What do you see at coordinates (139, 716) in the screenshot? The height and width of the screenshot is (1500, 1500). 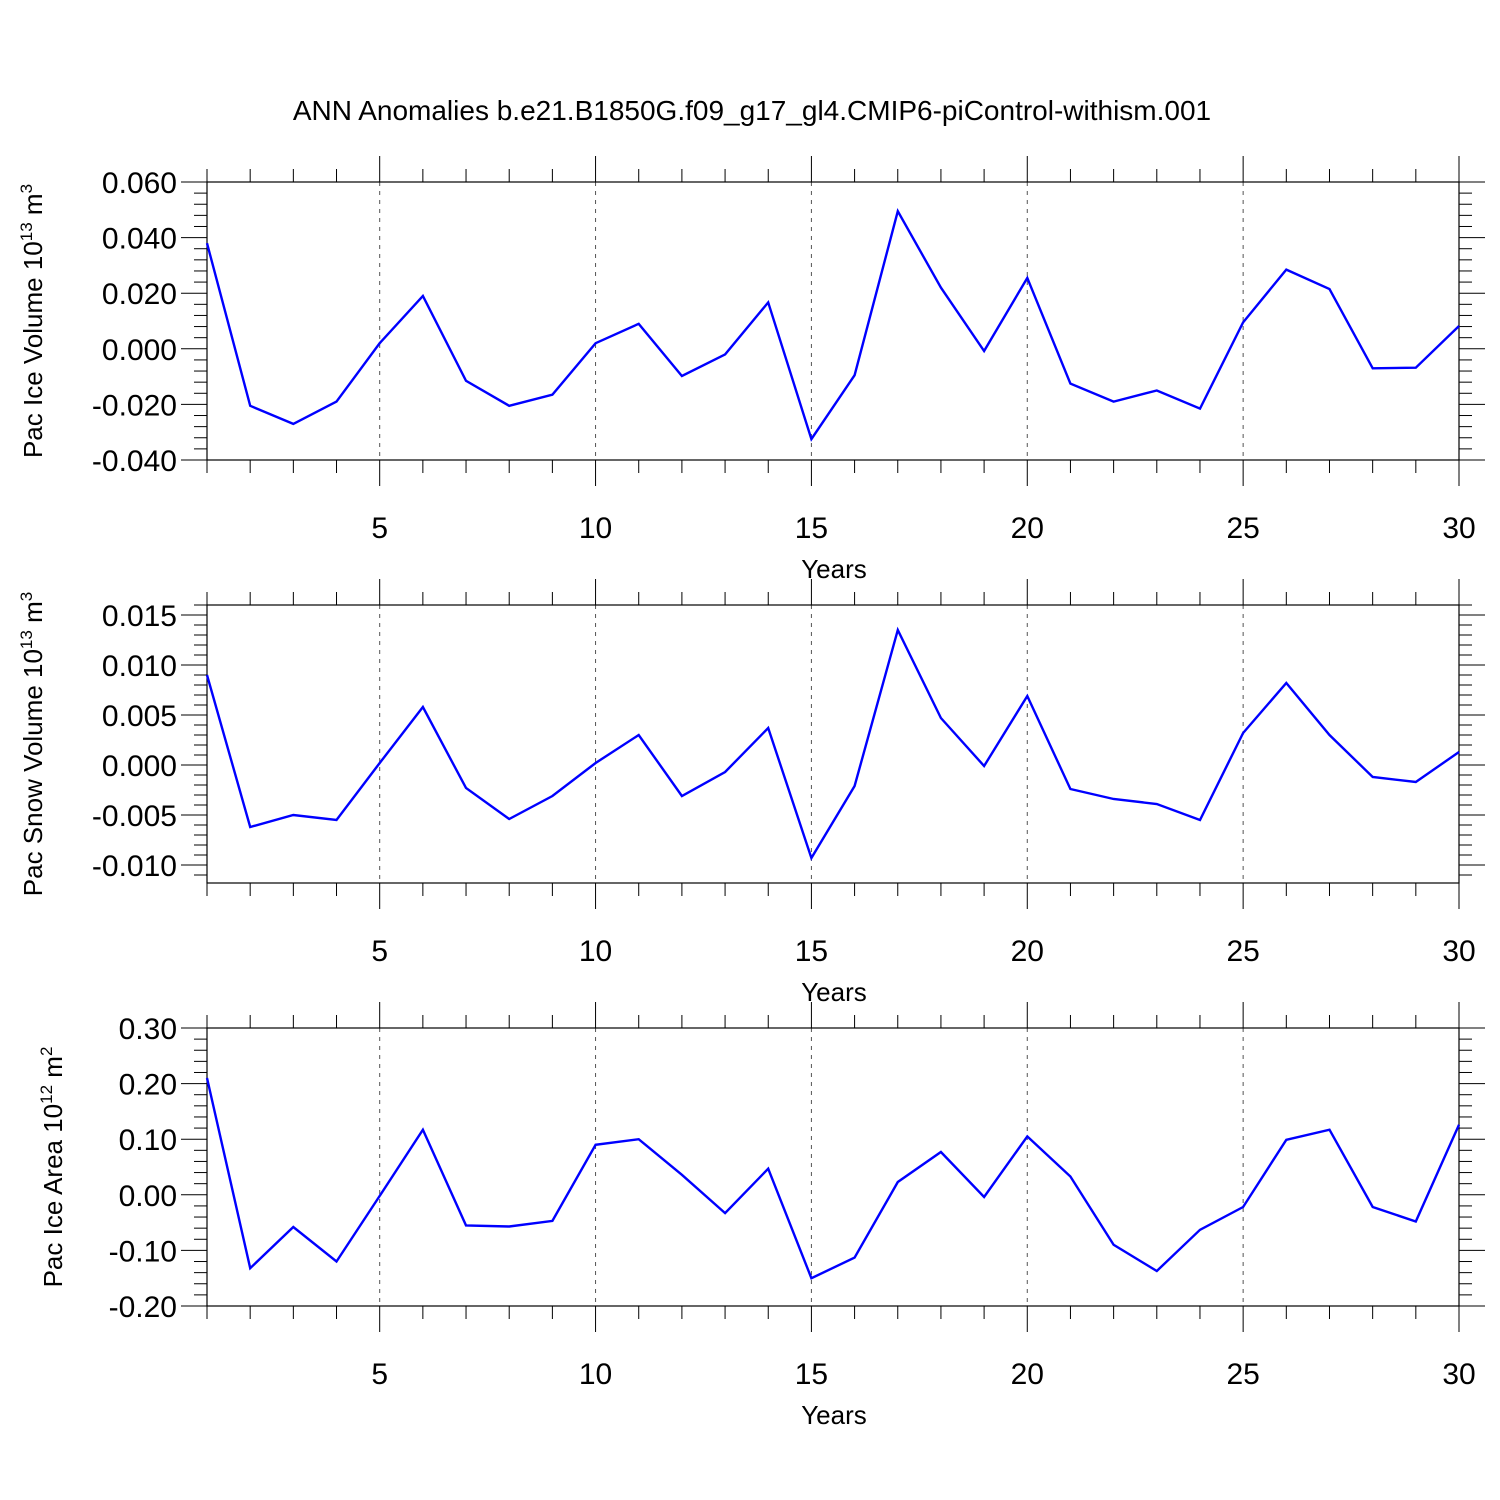 I see `y-tick-label: 0.005` at bounding box center [139, 716].